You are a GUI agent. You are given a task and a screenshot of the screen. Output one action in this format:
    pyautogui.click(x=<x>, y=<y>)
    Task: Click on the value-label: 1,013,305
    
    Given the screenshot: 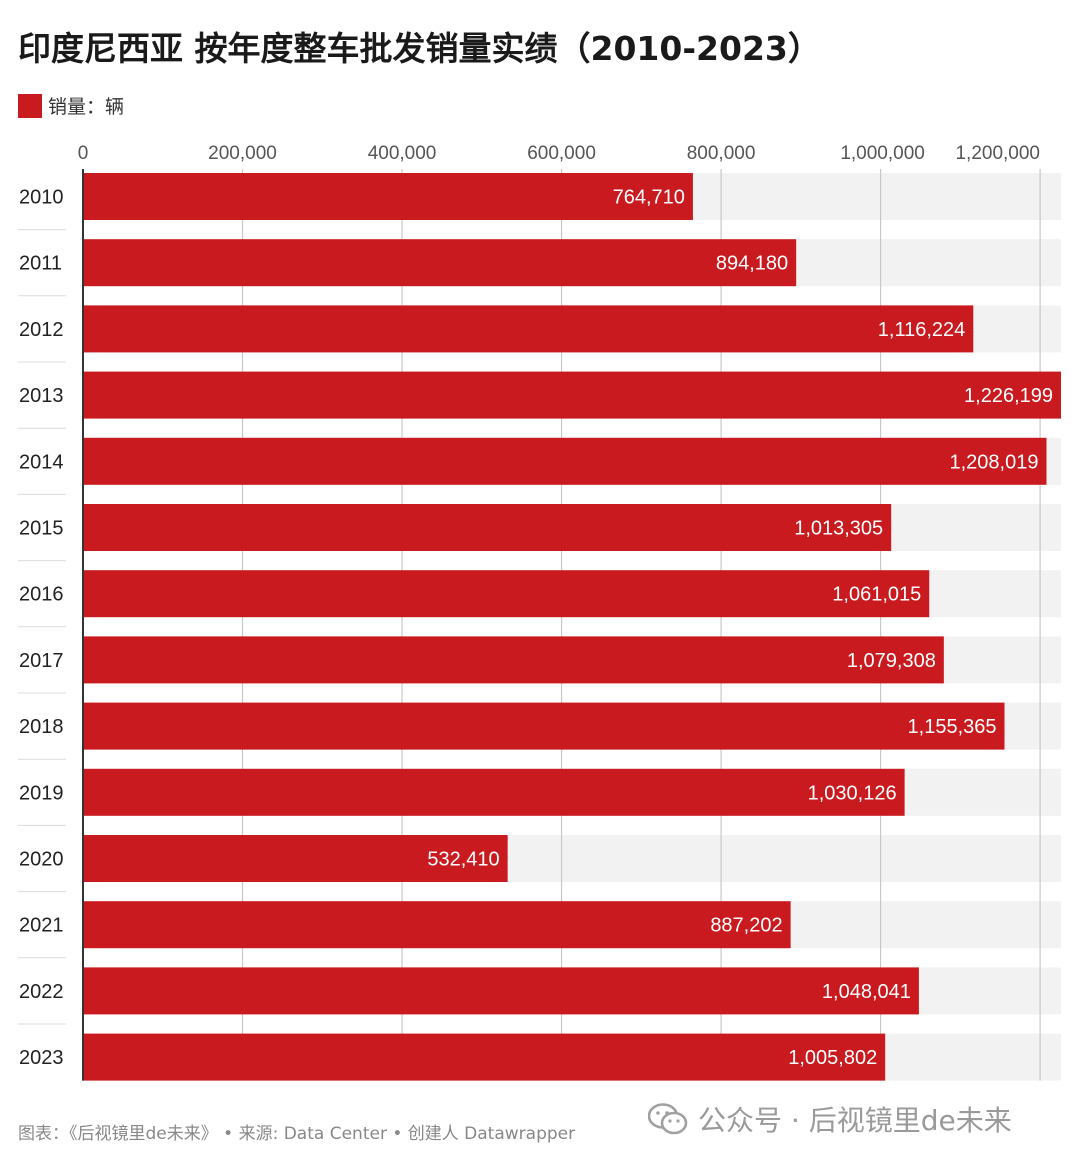 What is the action you would take?
    pyautogui.click(x=838, y=529)
    